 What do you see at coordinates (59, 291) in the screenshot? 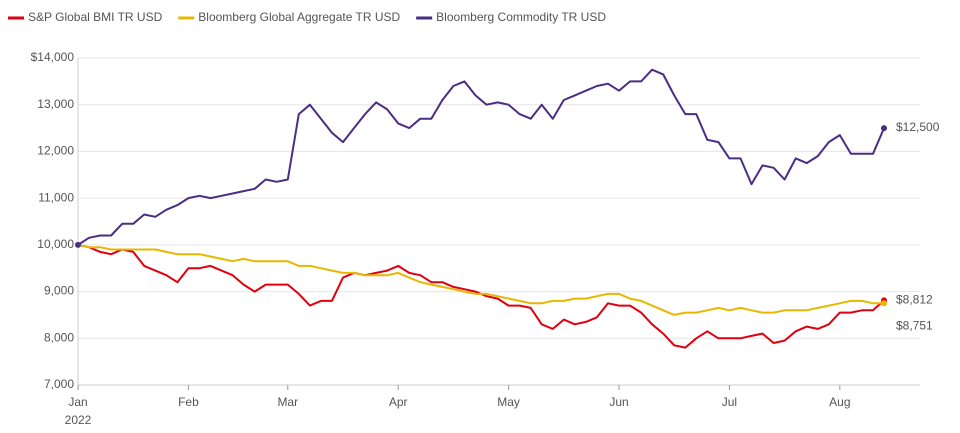
I see `y-tick-label: 9,000` at bounding box center [59, 291].